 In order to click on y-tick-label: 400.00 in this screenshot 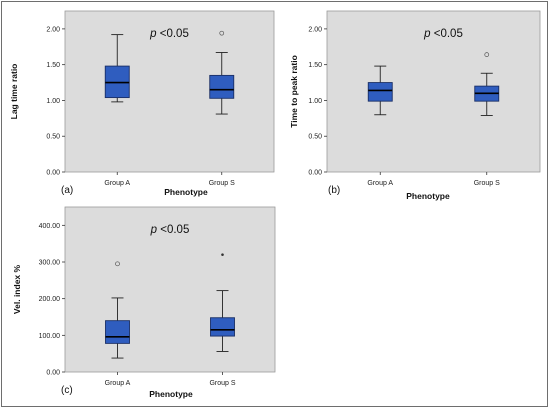, I will do `click(50, 226)`.